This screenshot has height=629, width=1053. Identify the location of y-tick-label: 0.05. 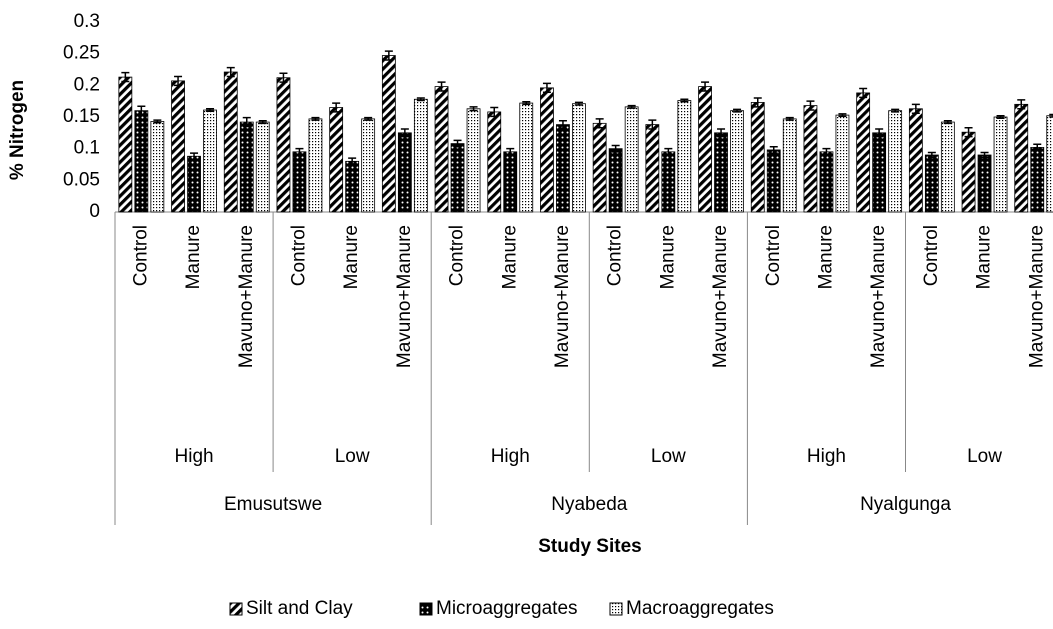
(81, 179).